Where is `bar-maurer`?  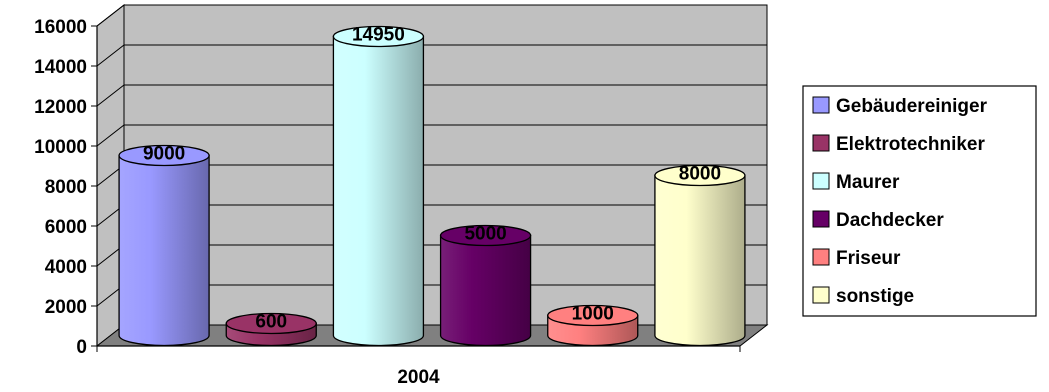 bar-maurer is located at coordinates (378, 186).